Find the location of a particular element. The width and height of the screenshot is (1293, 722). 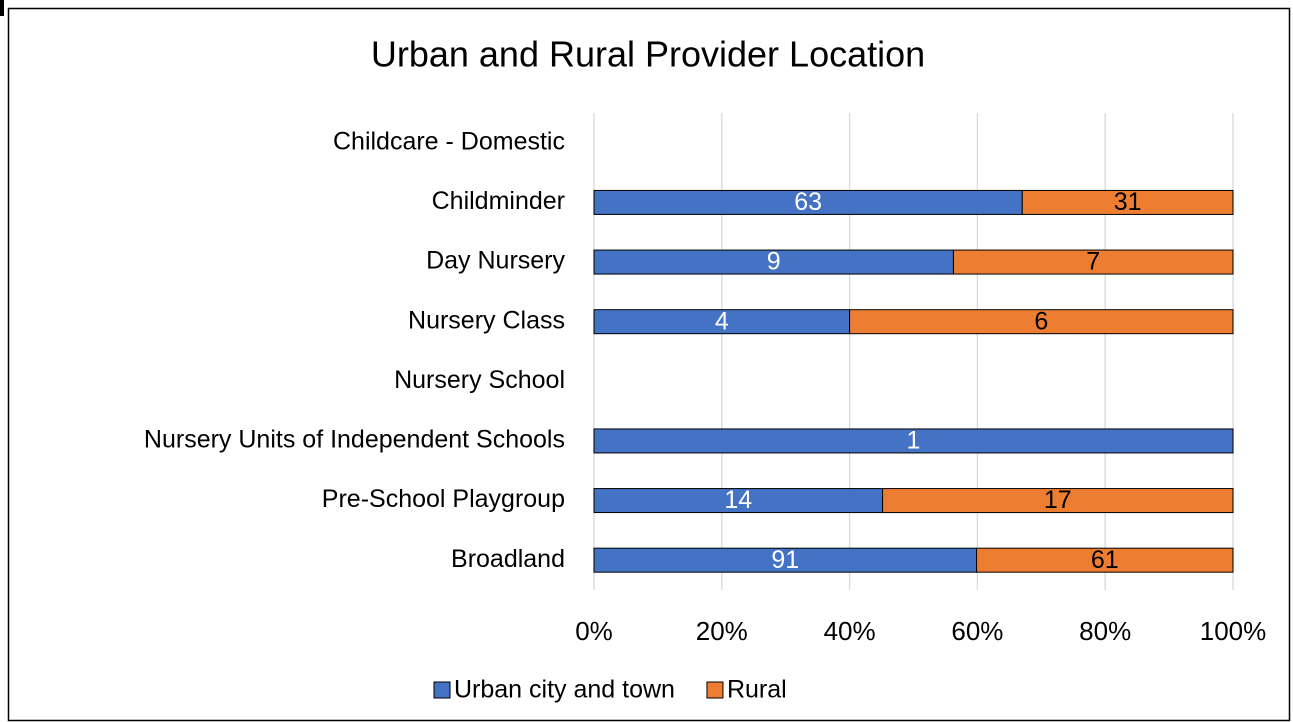

x-tick-label: 20% is located at coordinates (722, 631).